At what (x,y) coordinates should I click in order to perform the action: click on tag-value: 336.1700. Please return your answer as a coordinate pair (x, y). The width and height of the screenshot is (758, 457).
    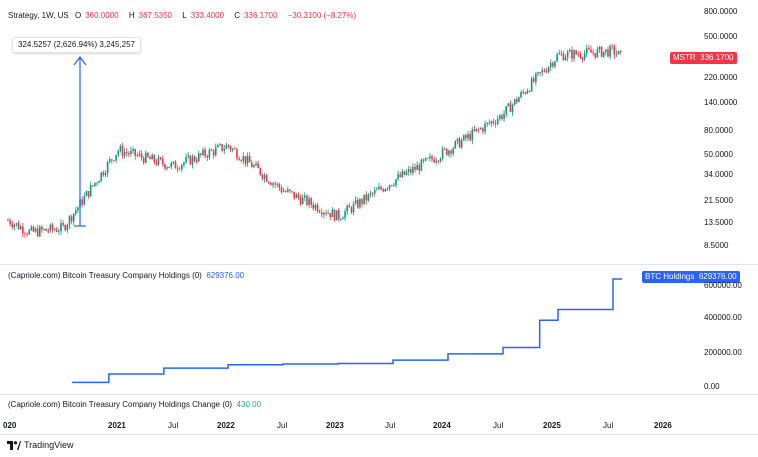
    Looking at the image, I should click on (717, 57).